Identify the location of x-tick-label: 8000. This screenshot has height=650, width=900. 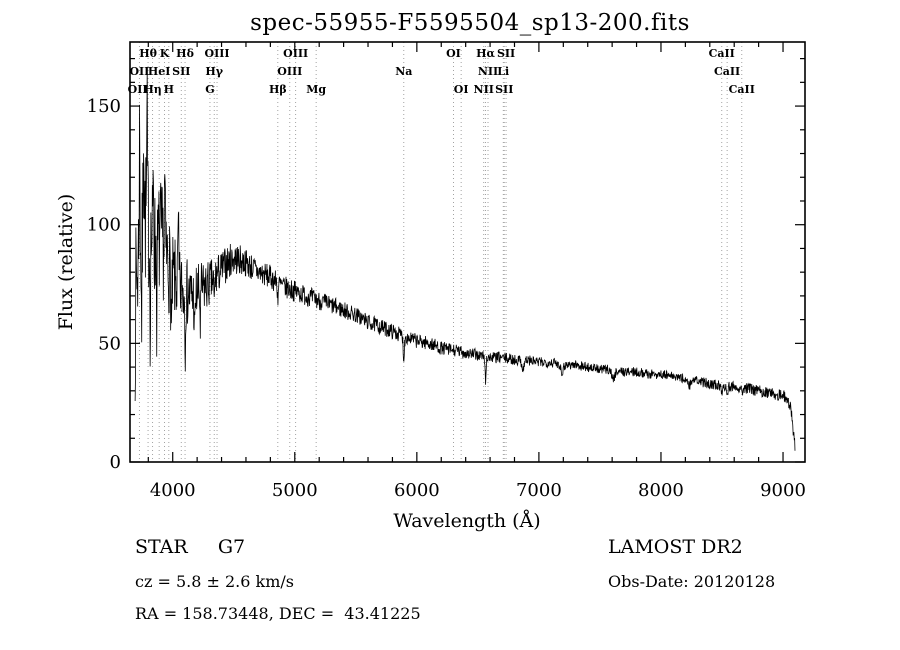
(661, 490).